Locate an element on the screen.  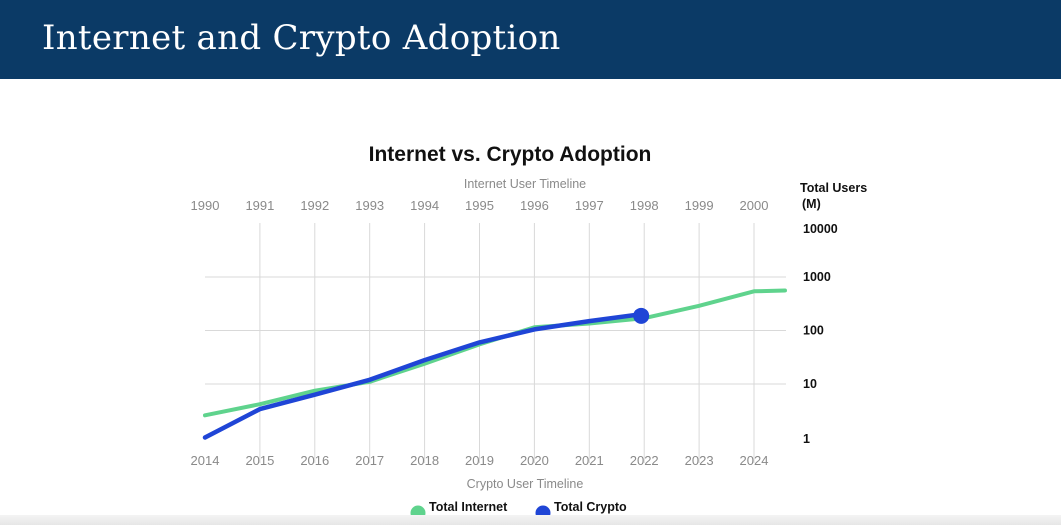
top-tick-label: 1990 is located at coordinates (205, 205).